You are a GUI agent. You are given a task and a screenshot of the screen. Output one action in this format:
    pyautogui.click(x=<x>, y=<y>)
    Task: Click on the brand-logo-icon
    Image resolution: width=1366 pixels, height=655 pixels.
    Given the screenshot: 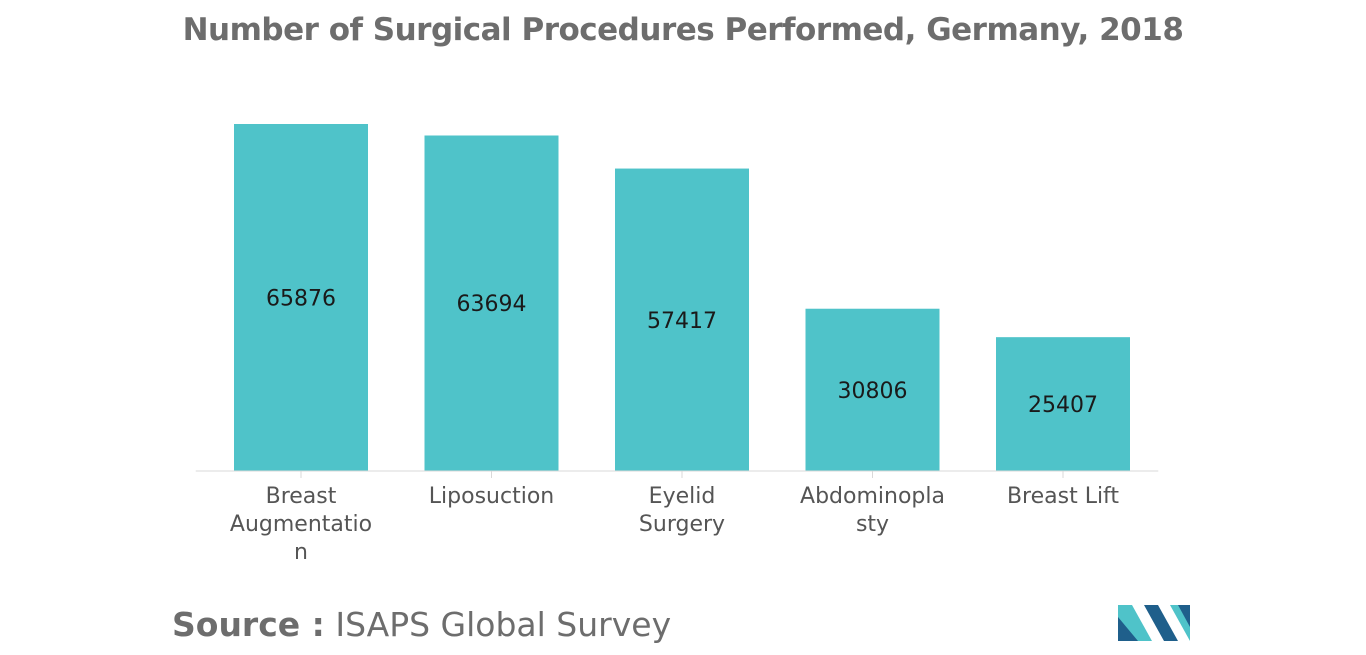 What is the action you would take?
    pyautogui.click(x=1154, y=623)
    